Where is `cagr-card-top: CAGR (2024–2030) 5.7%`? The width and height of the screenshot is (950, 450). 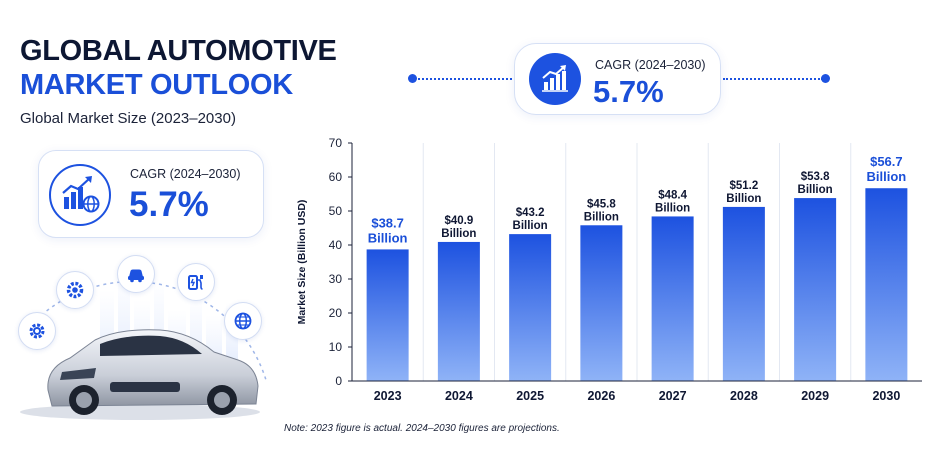 cagr-card-top: CAGR (2024–2030) 5.7% is located at coordinates (617, 79).